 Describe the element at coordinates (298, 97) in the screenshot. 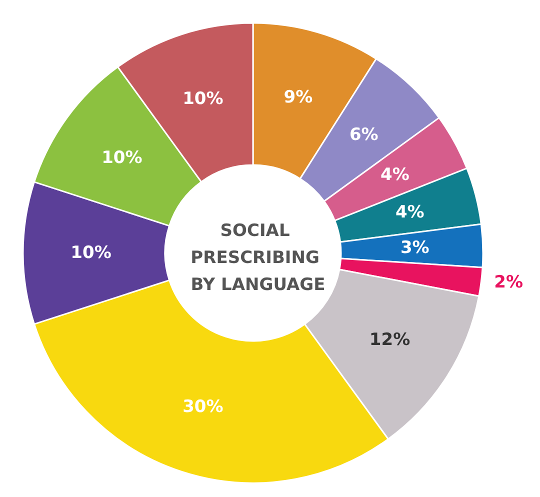

I see `data-label: 9%` at that location.